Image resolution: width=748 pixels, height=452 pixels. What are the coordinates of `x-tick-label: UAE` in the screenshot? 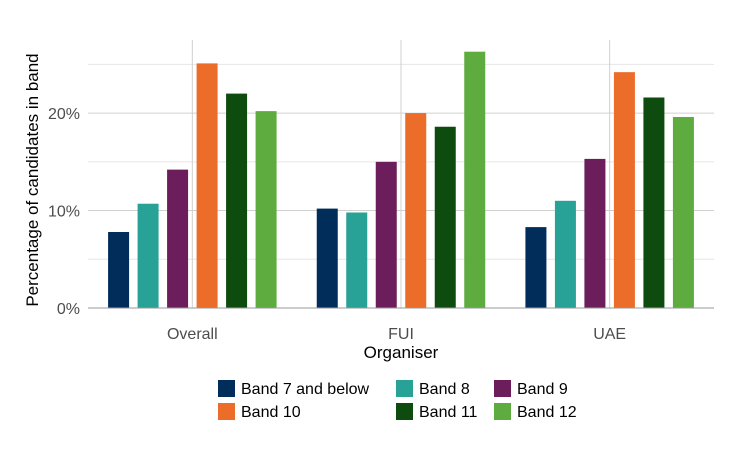 It's located at (609, 334).